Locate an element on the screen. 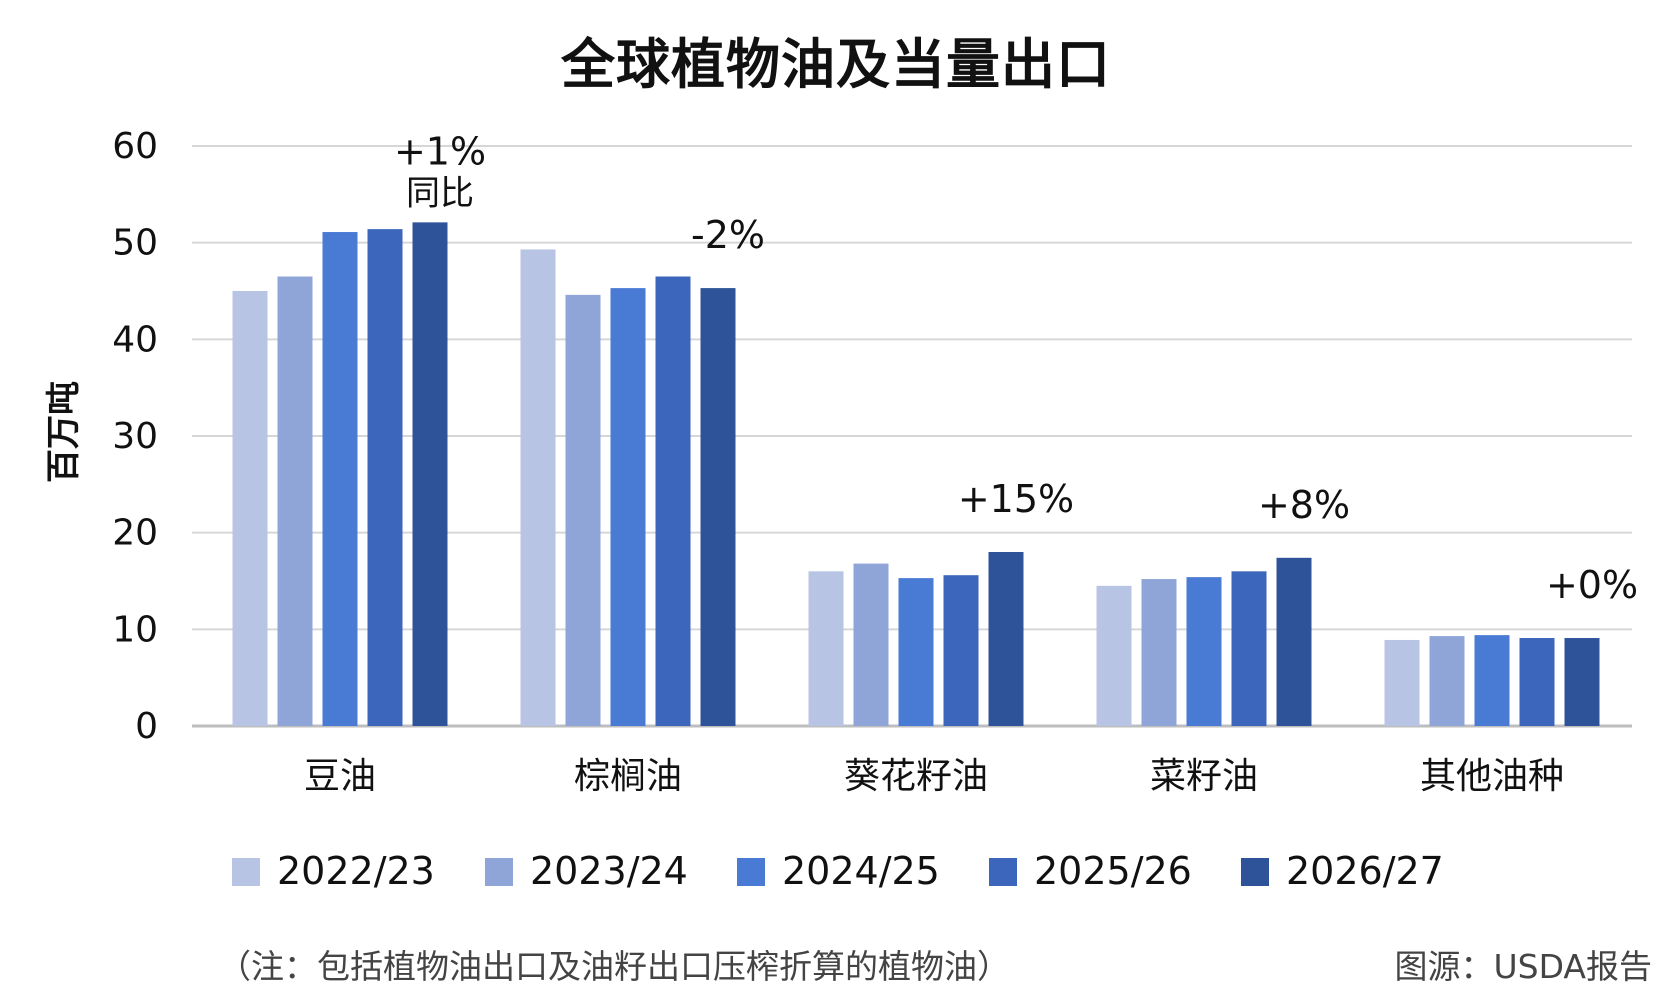  legend-label: 2023/24 is located at coordinates (609, 871).